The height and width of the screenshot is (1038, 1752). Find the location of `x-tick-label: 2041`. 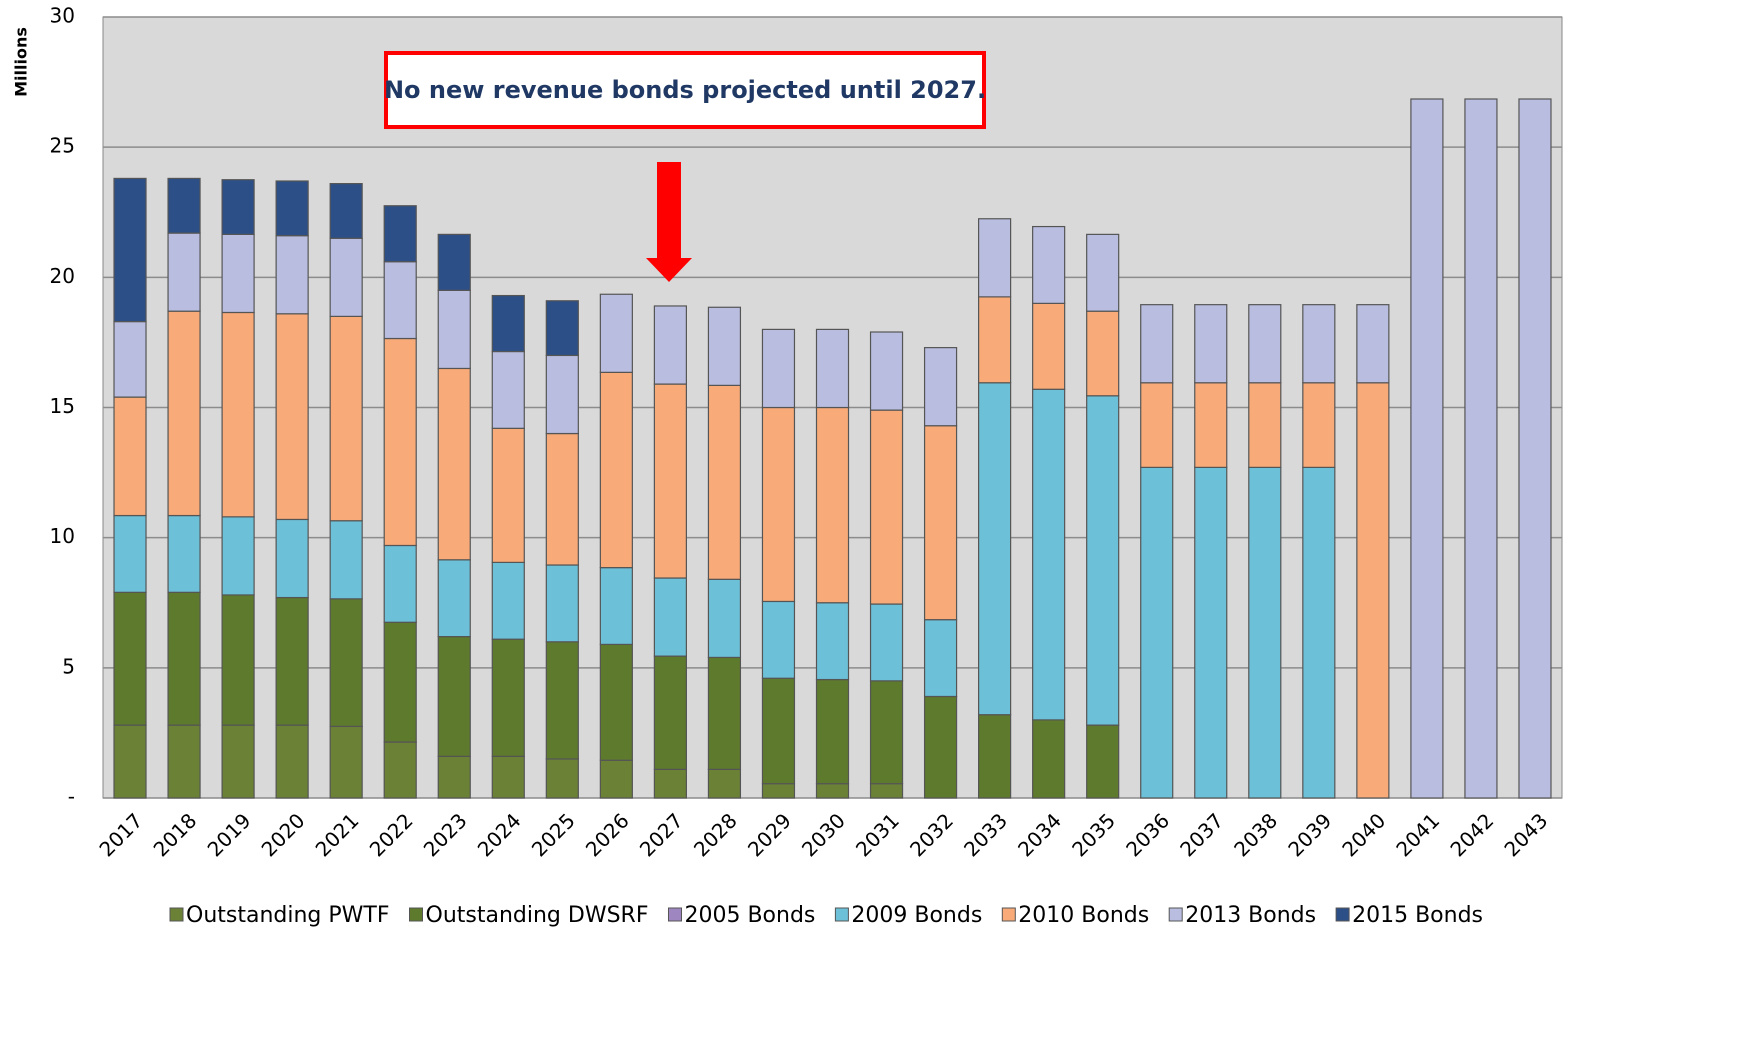

x-tick-label: 2041 is located at coordinates (1417, 834).